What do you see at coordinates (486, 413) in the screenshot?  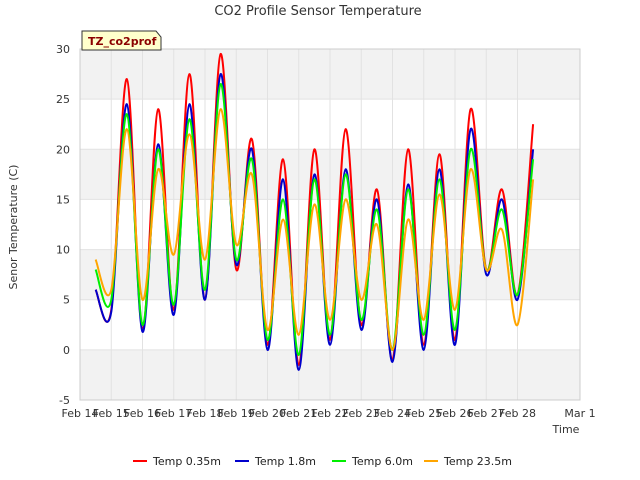 I see `x-tick-label: Feb 27` at bounding box center [486, 413].